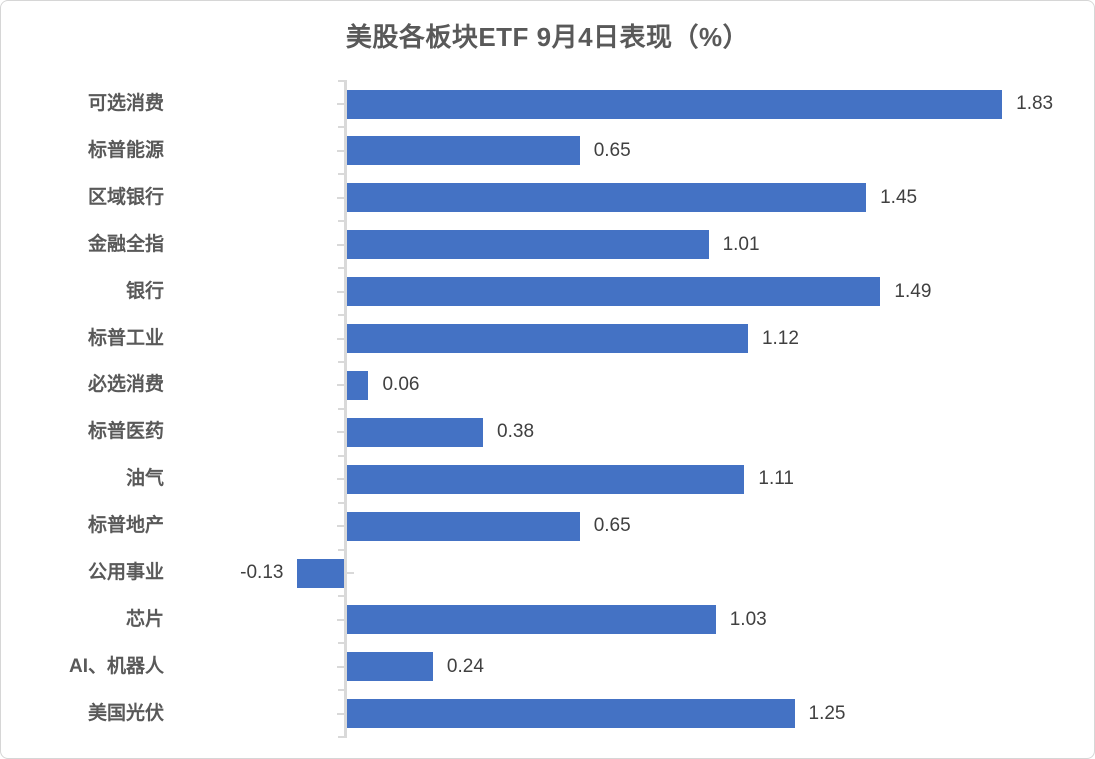 The height and width of the screenshot is (759, 1095). What do you see at coordinates (1035, 103) in the screenshot?
I see `value-label: 1.83` at bounding box center [1035, 103].